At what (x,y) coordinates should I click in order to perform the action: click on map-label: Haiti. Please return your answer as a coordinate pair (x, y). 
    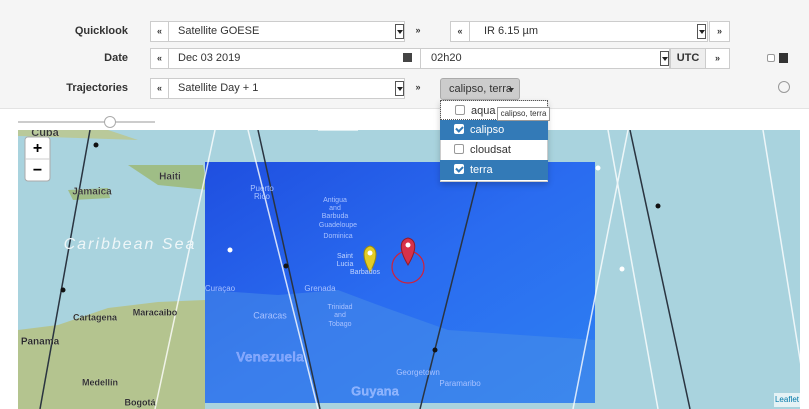
    Looking at the image, I should click on (170, 177).